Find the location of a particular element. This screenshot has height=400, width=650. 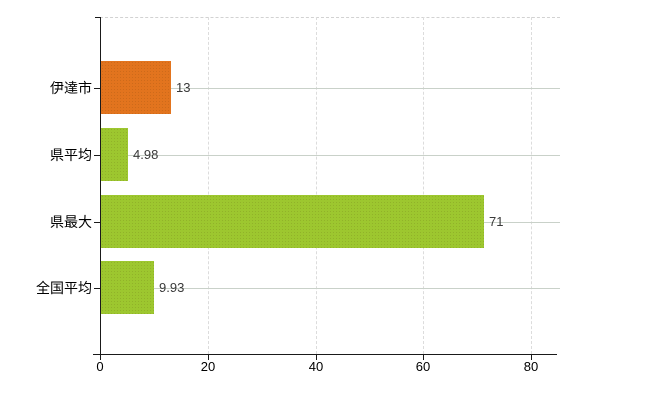

x-axis is located at coordinates (325, 354).